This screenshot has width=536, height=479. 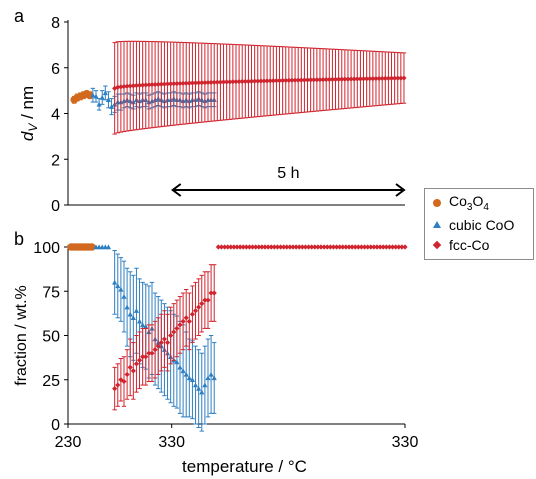 I want to click on legend-label-cubic-coo: cubic CoO, so click(x=482, y=225).